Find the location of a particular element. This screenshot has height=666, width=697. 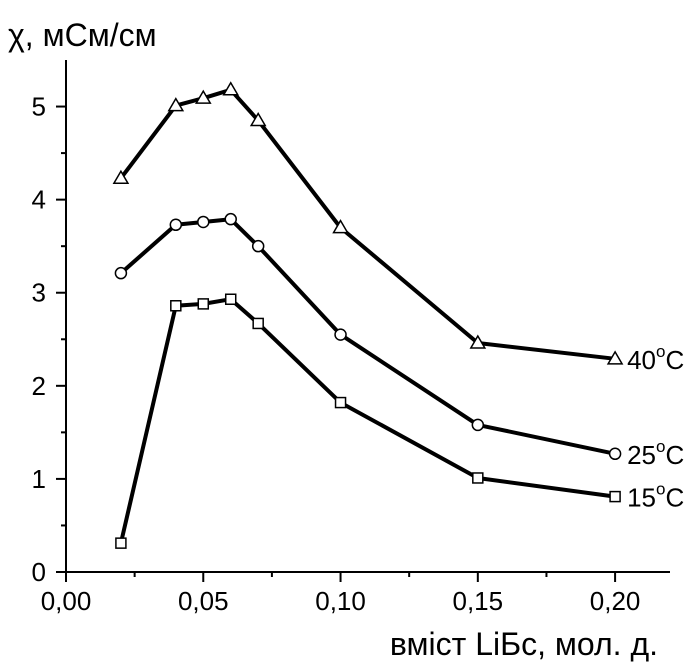

series-label: 15oC is located at coordinates (655, 496).